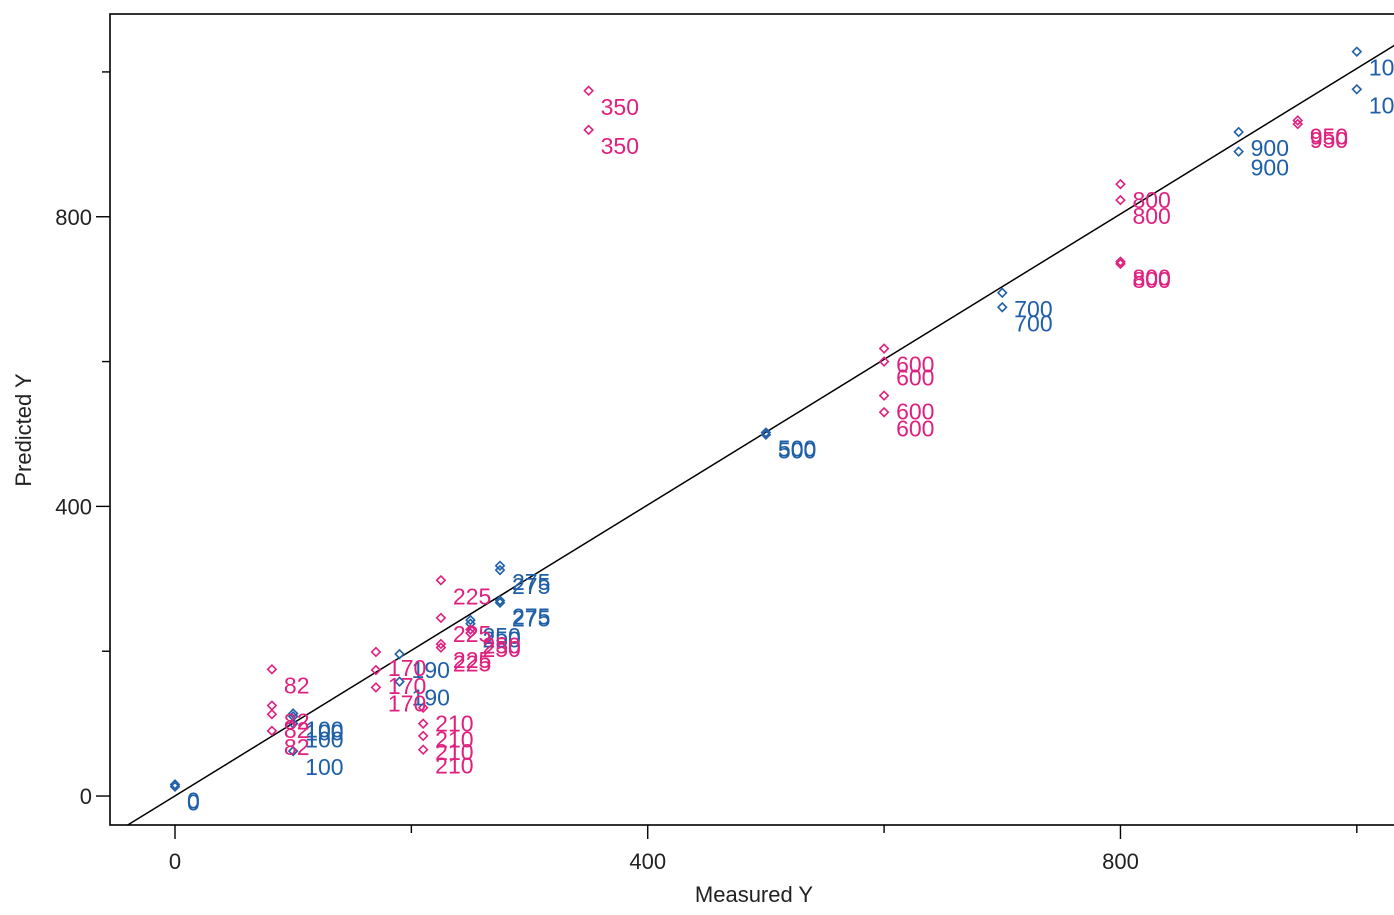 The image size is (1394, 915). What do you see at coordinates (73, 506) in the screenshot?
I see `y-tick-label: 400` at bounding box center [73, 506].